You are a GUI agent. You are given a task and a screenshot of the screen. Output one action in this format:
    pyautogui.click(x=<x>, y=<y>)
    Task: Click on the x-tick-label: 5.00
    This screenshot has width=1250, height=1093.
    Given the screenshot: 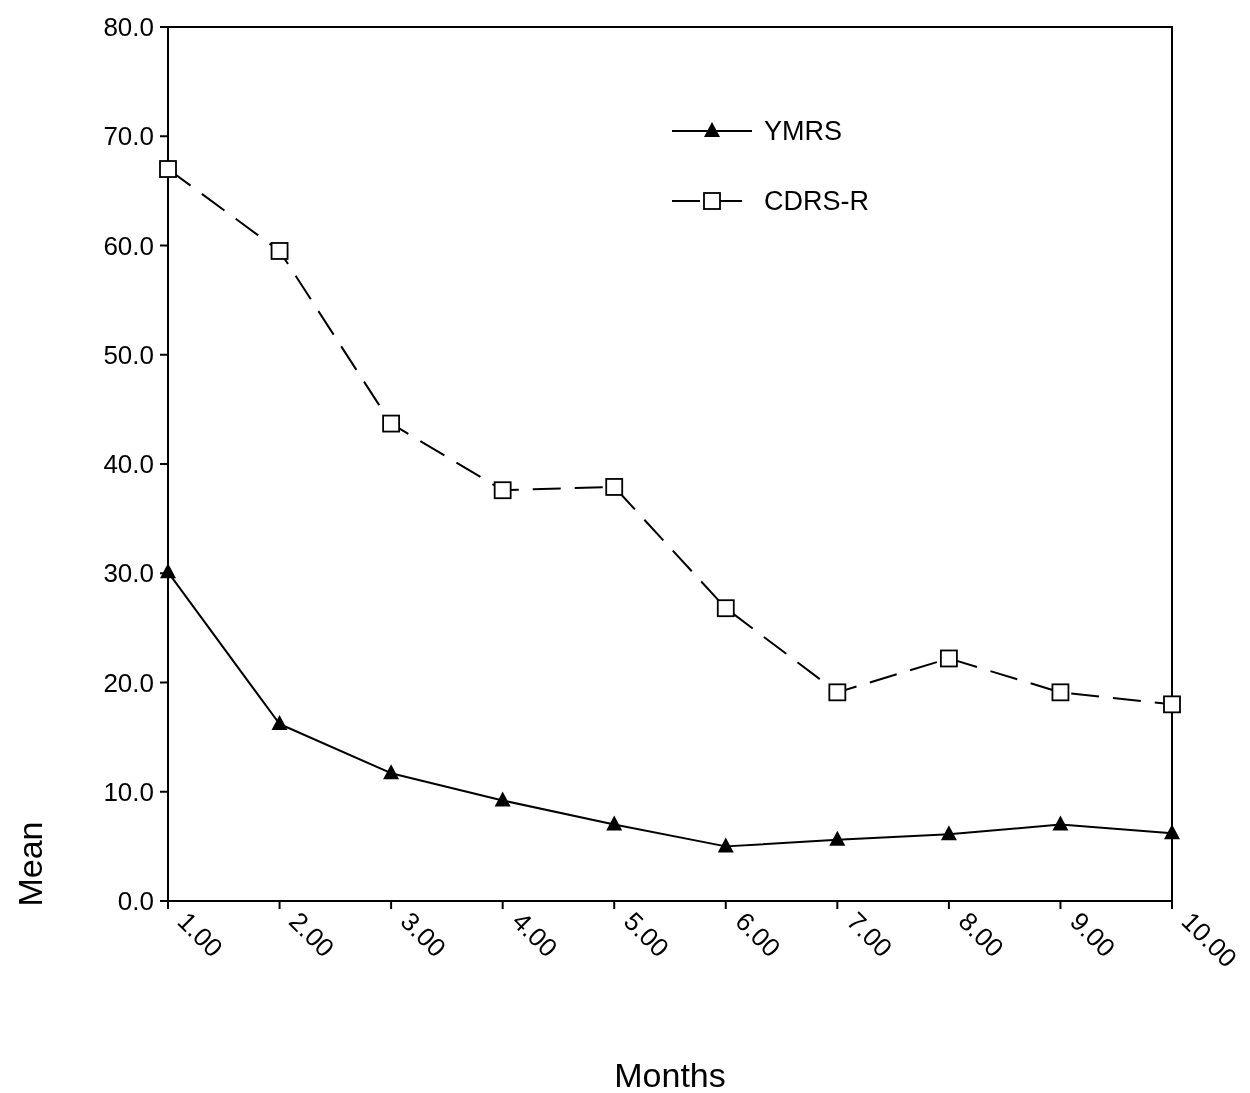 What is the action you would take?
    pyautogui.click(x=646, y=935)
    